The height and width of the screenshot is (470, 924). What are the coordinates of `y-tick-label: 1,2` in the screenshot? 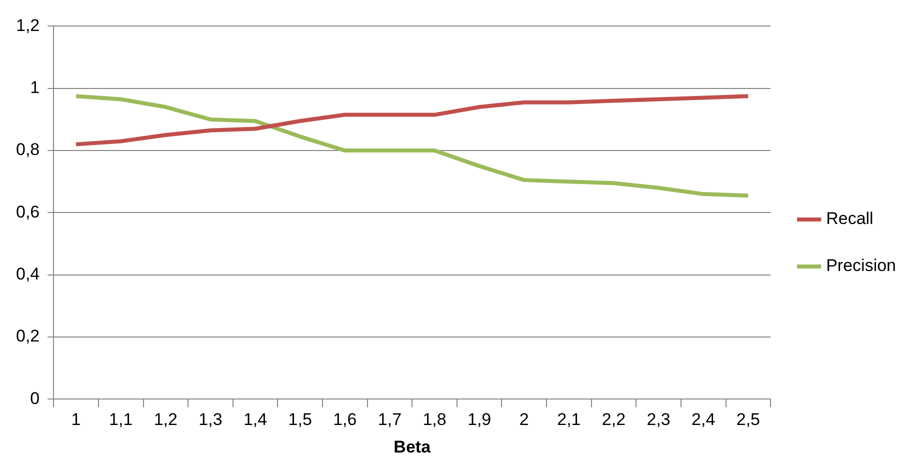 It's located at (28, 25).